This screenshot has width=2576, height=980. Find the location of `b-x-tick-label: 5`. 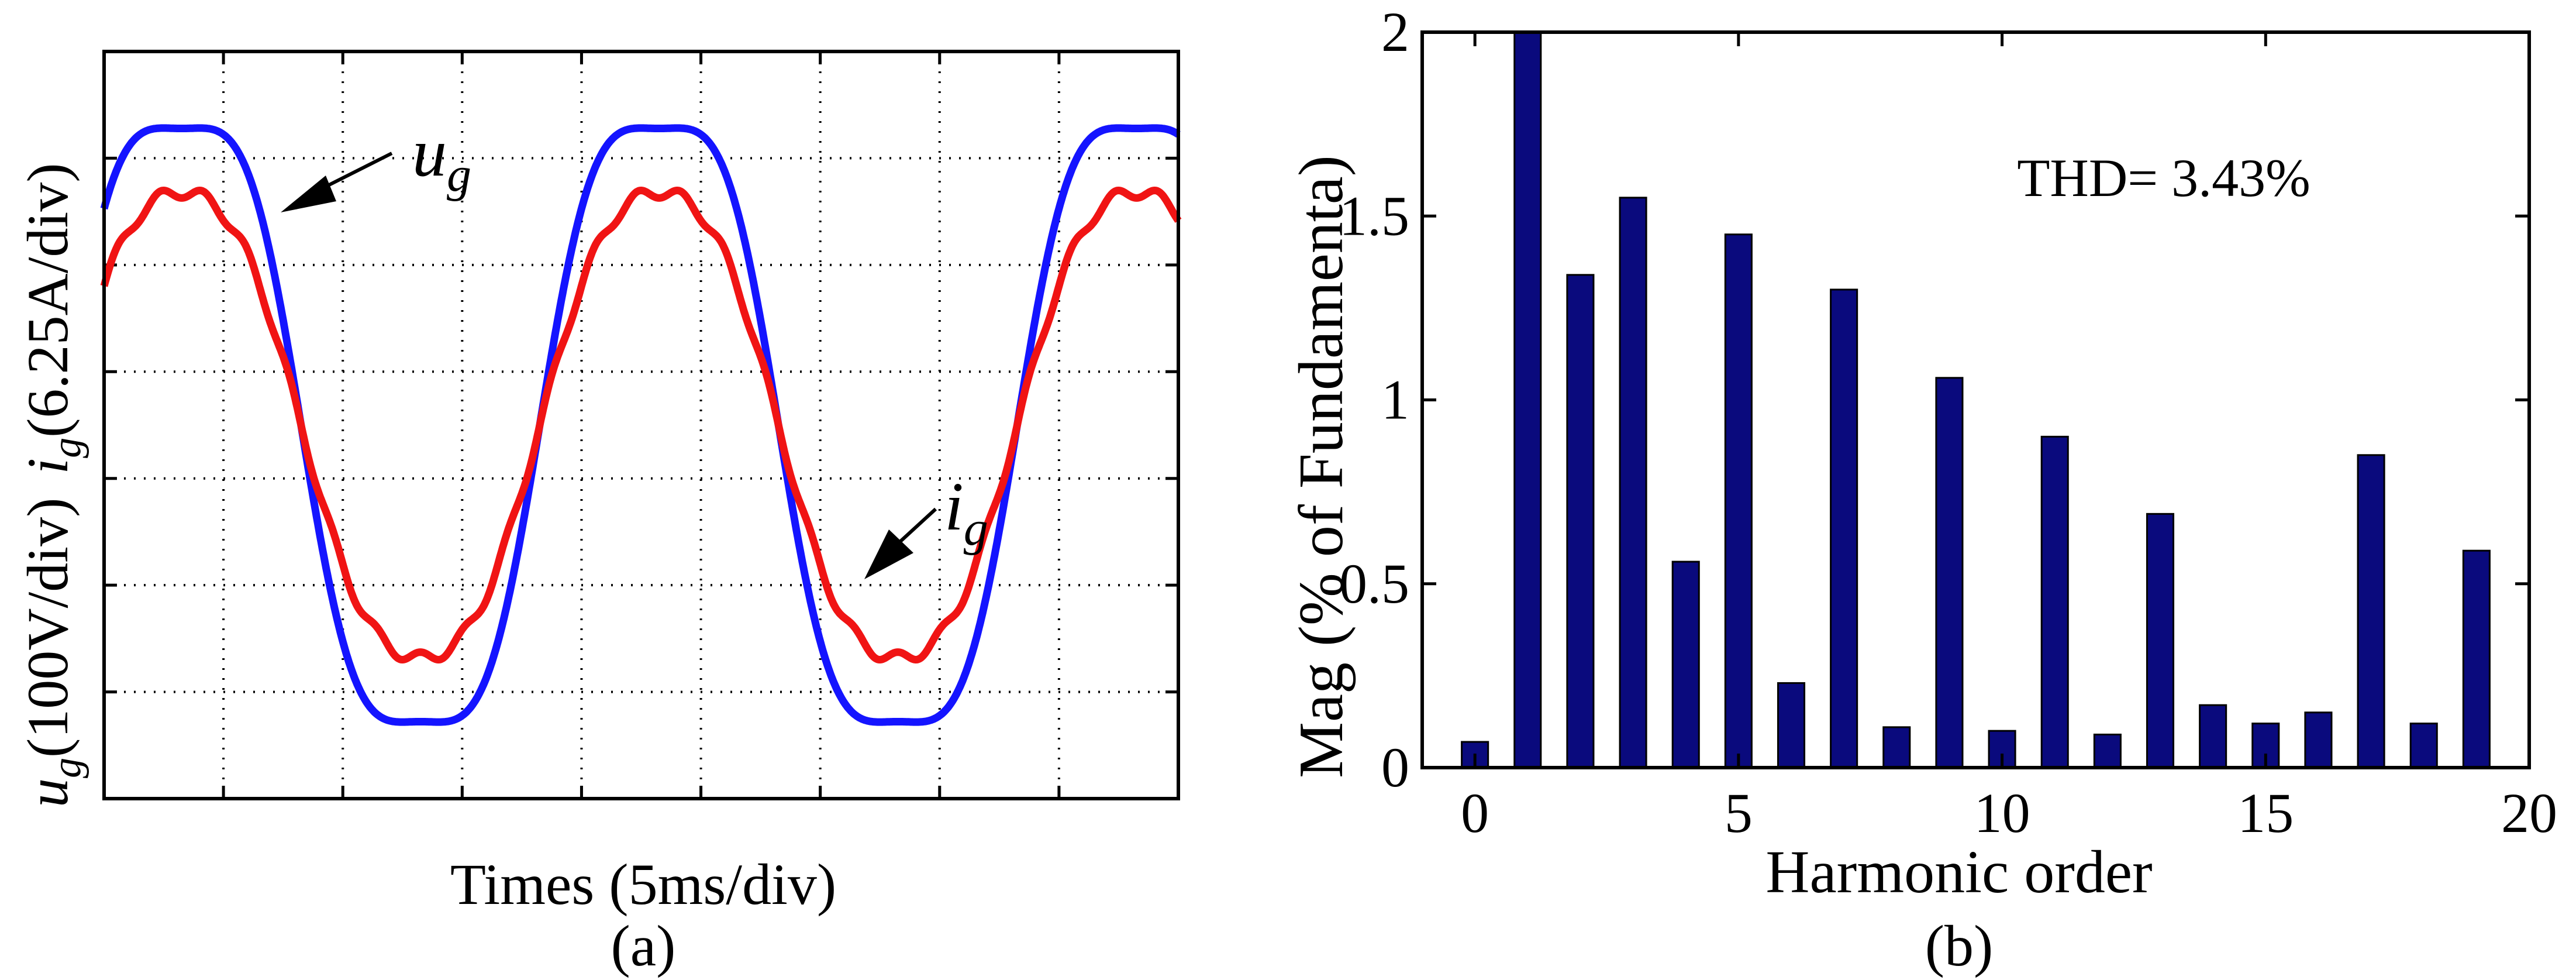

b-x-tick-label: 5 is located at coordinates (1739, 813).